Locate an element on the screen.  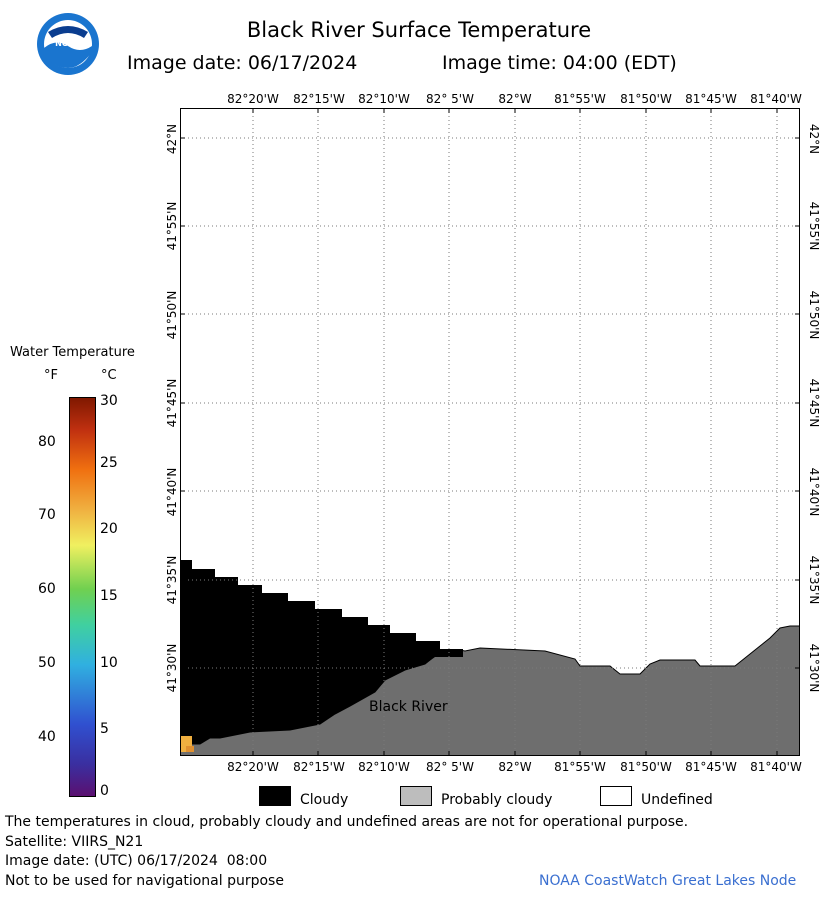
lon-label-bottom: 81°40'W is located at coordinates (776, 767).